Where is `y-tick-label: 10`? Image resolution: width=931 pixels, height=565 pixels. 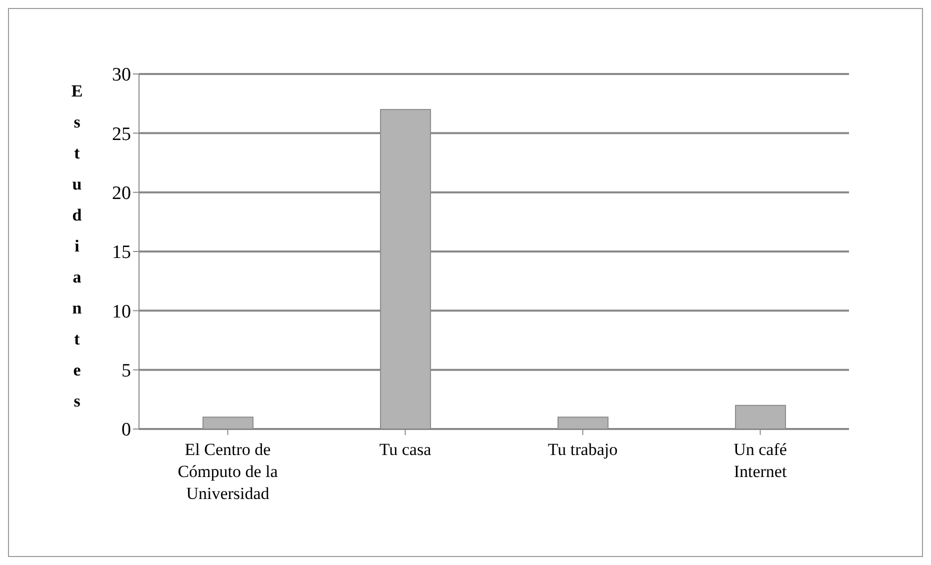 y-tick-label: 10 is located at coordinates (121, 311).